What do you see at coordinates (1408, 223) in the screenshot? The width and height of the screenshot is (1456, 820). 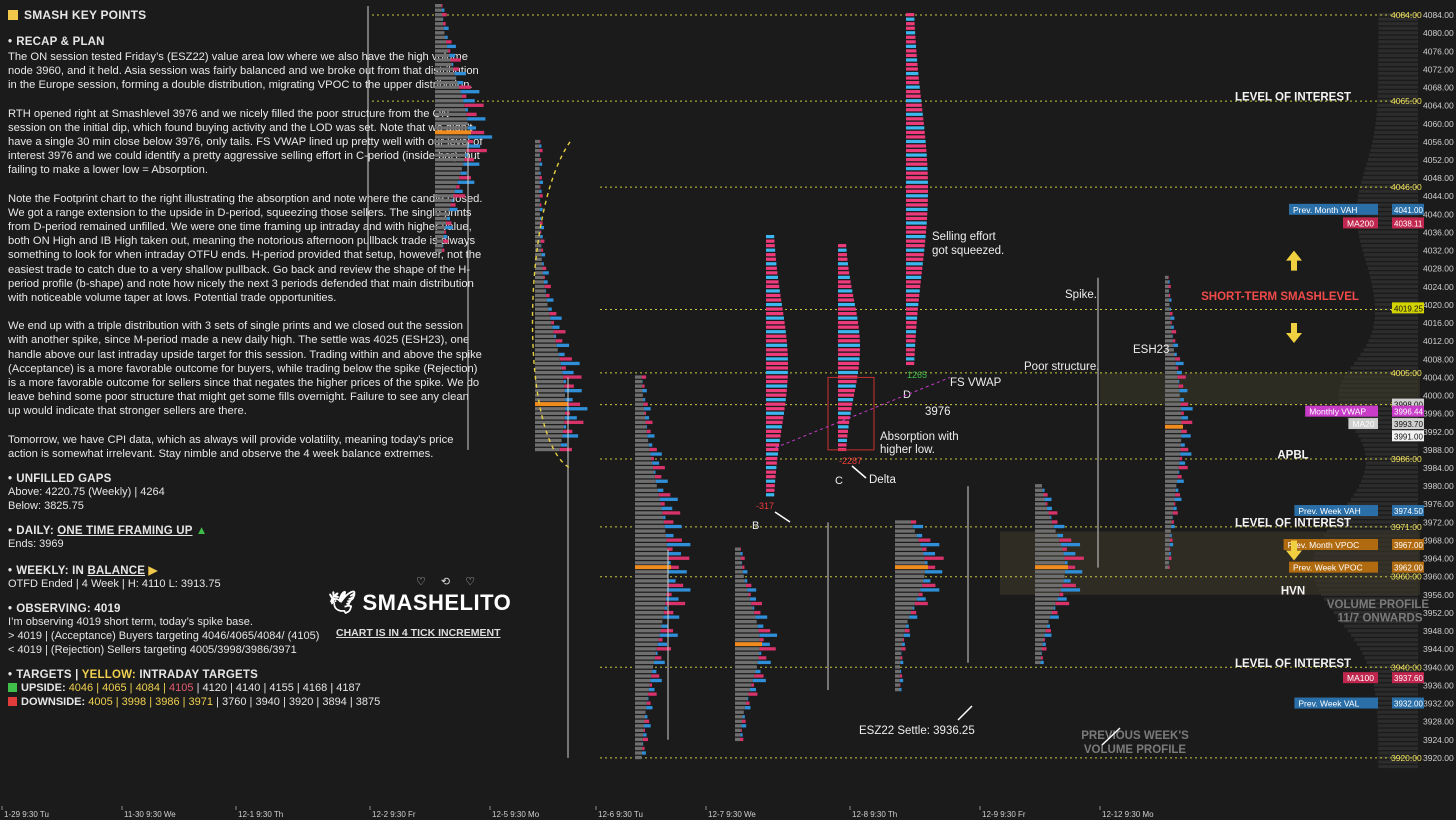 I see `price-tag-value: 4038.11` at bounding box center [1408, 223].